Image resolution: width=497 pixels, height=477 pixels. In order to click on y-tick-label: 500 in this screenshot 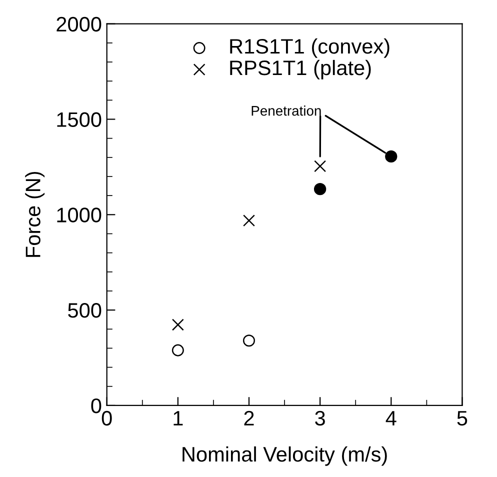, I will do `click(85, 310)`.